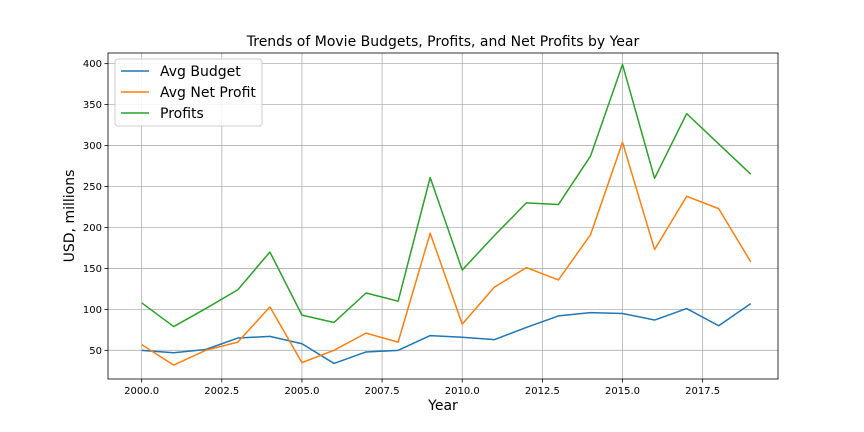 The width and height of the screenshot is (864, 432). What do you see at coordinates (221, 391) in the screenshot?
I see `x-tick-label: 2002.5` at bounding box center [221, 391].